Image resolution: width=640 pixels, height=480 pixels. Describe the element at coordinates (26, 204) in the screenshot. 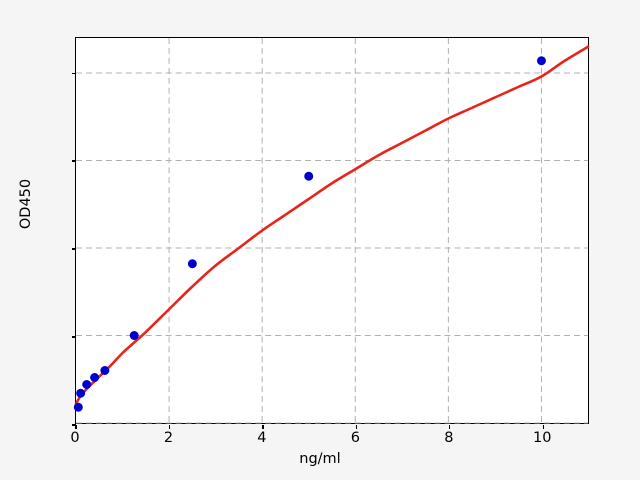

I see `y-axis-label: OD450` at that location.